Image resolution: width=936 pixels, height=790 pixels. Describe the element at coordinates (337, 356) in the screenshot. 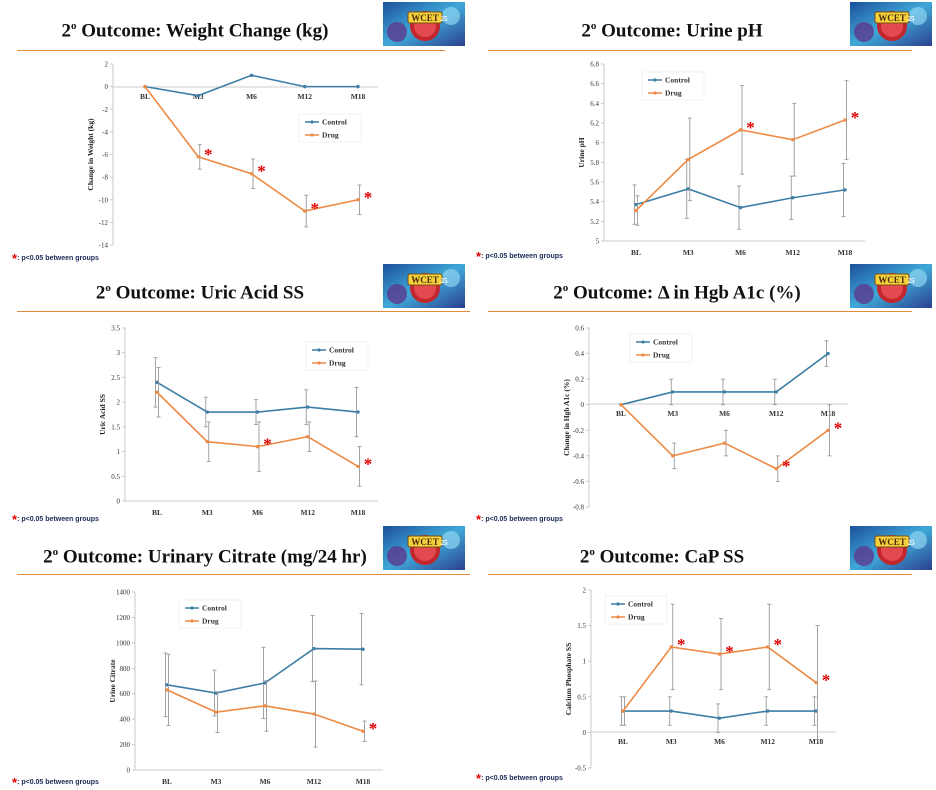

I see `legend-box` at that location.